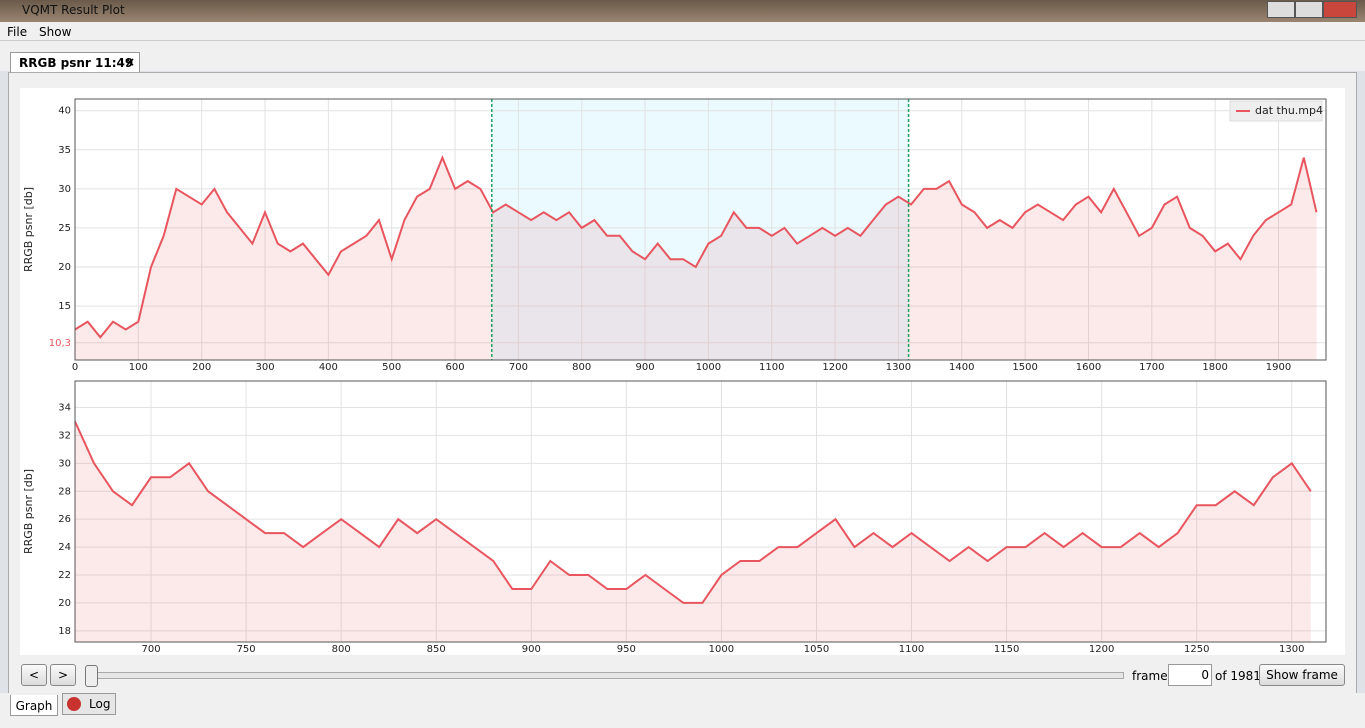 This screenshot has height=728, width=1365. Describe the element at coordinates (1150, 676) in the screenshot. I see `frame-label: frame` at that location.